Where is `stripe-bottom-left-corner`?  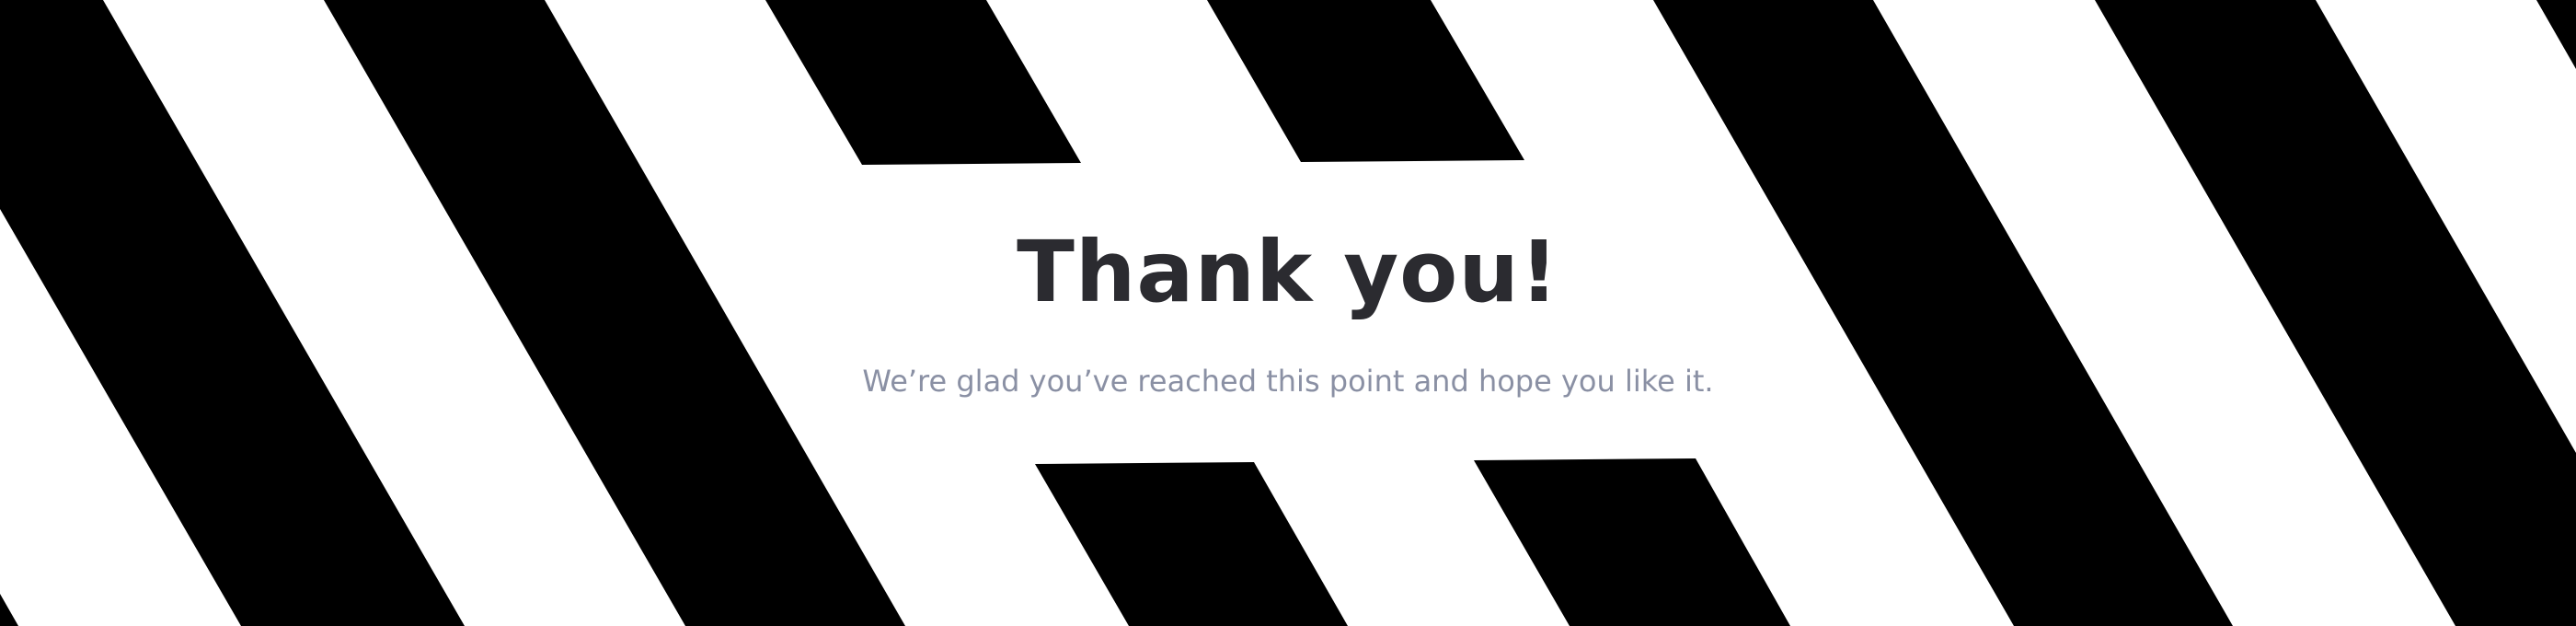 stripe-bottom-left-corner is located at coordinates (9, 610).